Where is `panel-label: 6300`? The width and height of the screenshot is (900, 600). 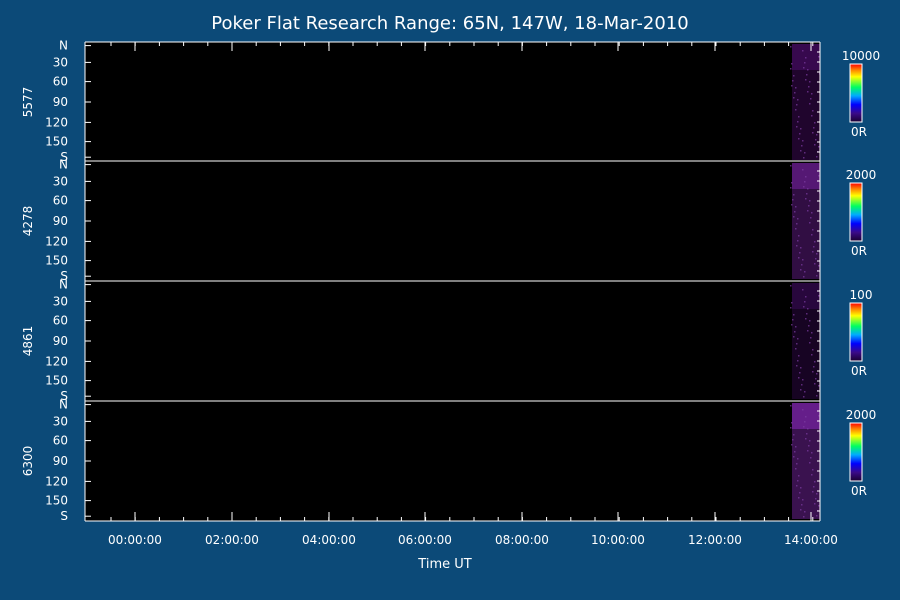 panel-label: 6300 is located at coordinates (28, 461).